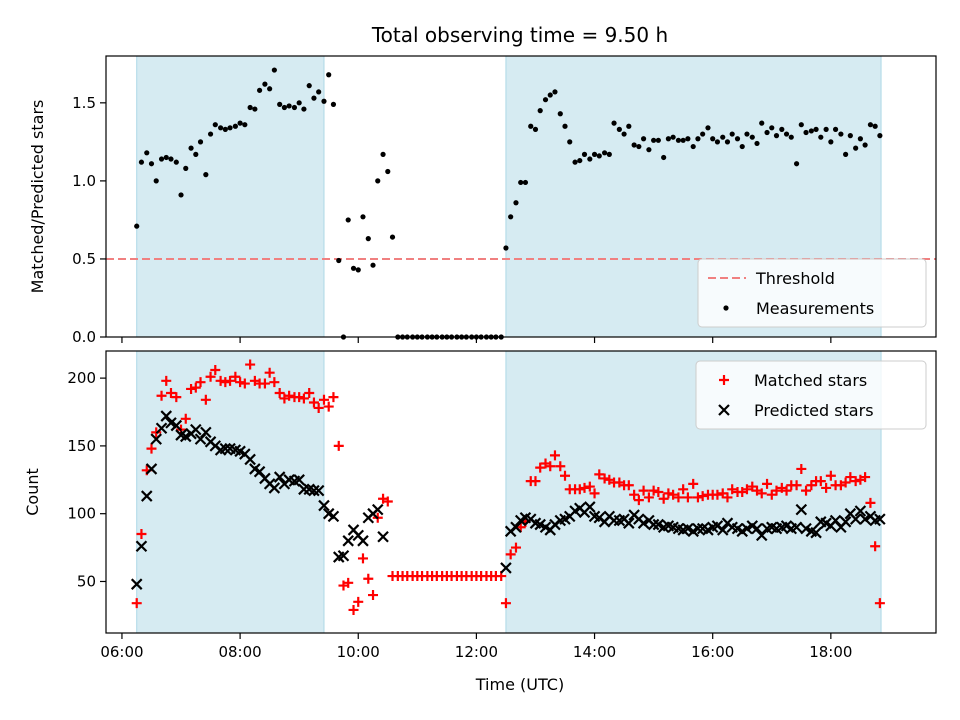 The height and width of the screenshot is (720, 960). What do you see at coordinates (724, 410) in the screenshot?
I see `legend-predicted-swatch` at bounding box center [724, 410].